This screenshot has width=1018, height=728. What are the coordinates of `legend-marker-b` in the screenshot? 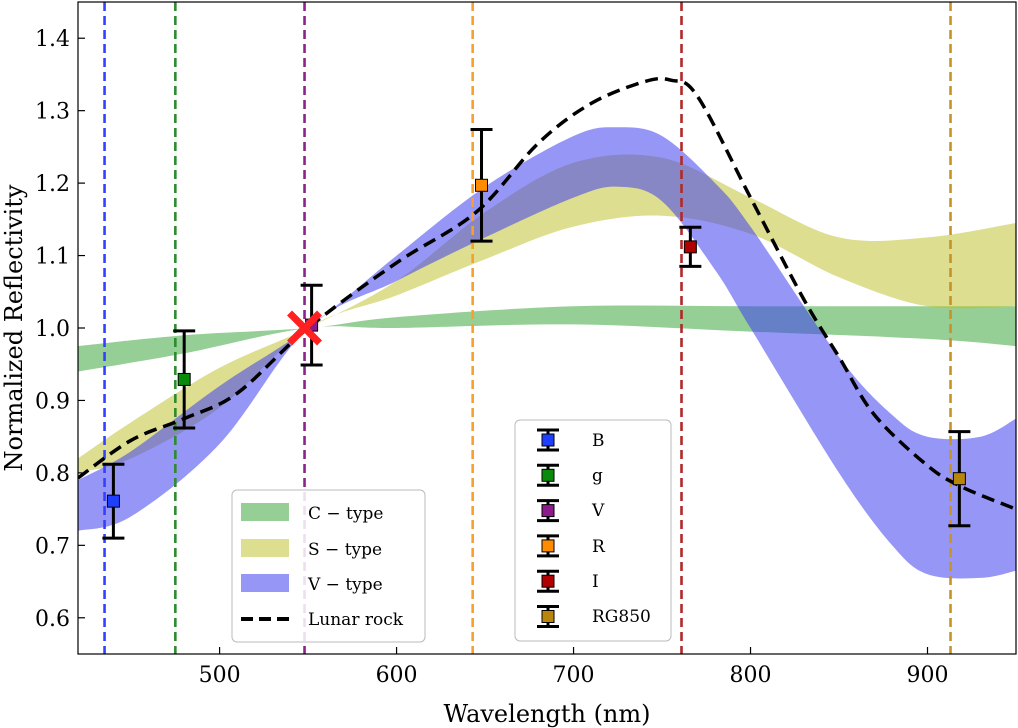 It's located at (548, 440).